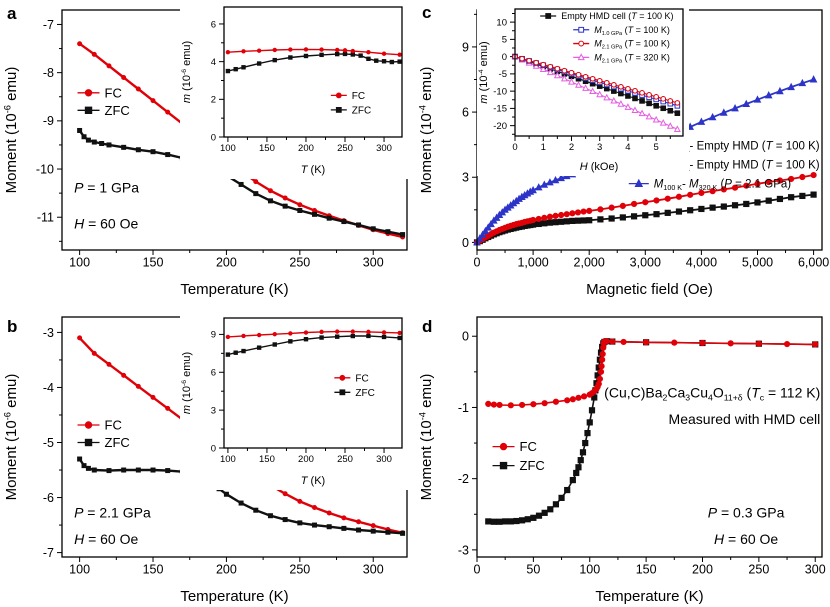 The width and height of the screenshot is (830, 607). Describe the element at coordinates (571, 147) in the screenshot. I see `x-tick-label: 2` at that location.